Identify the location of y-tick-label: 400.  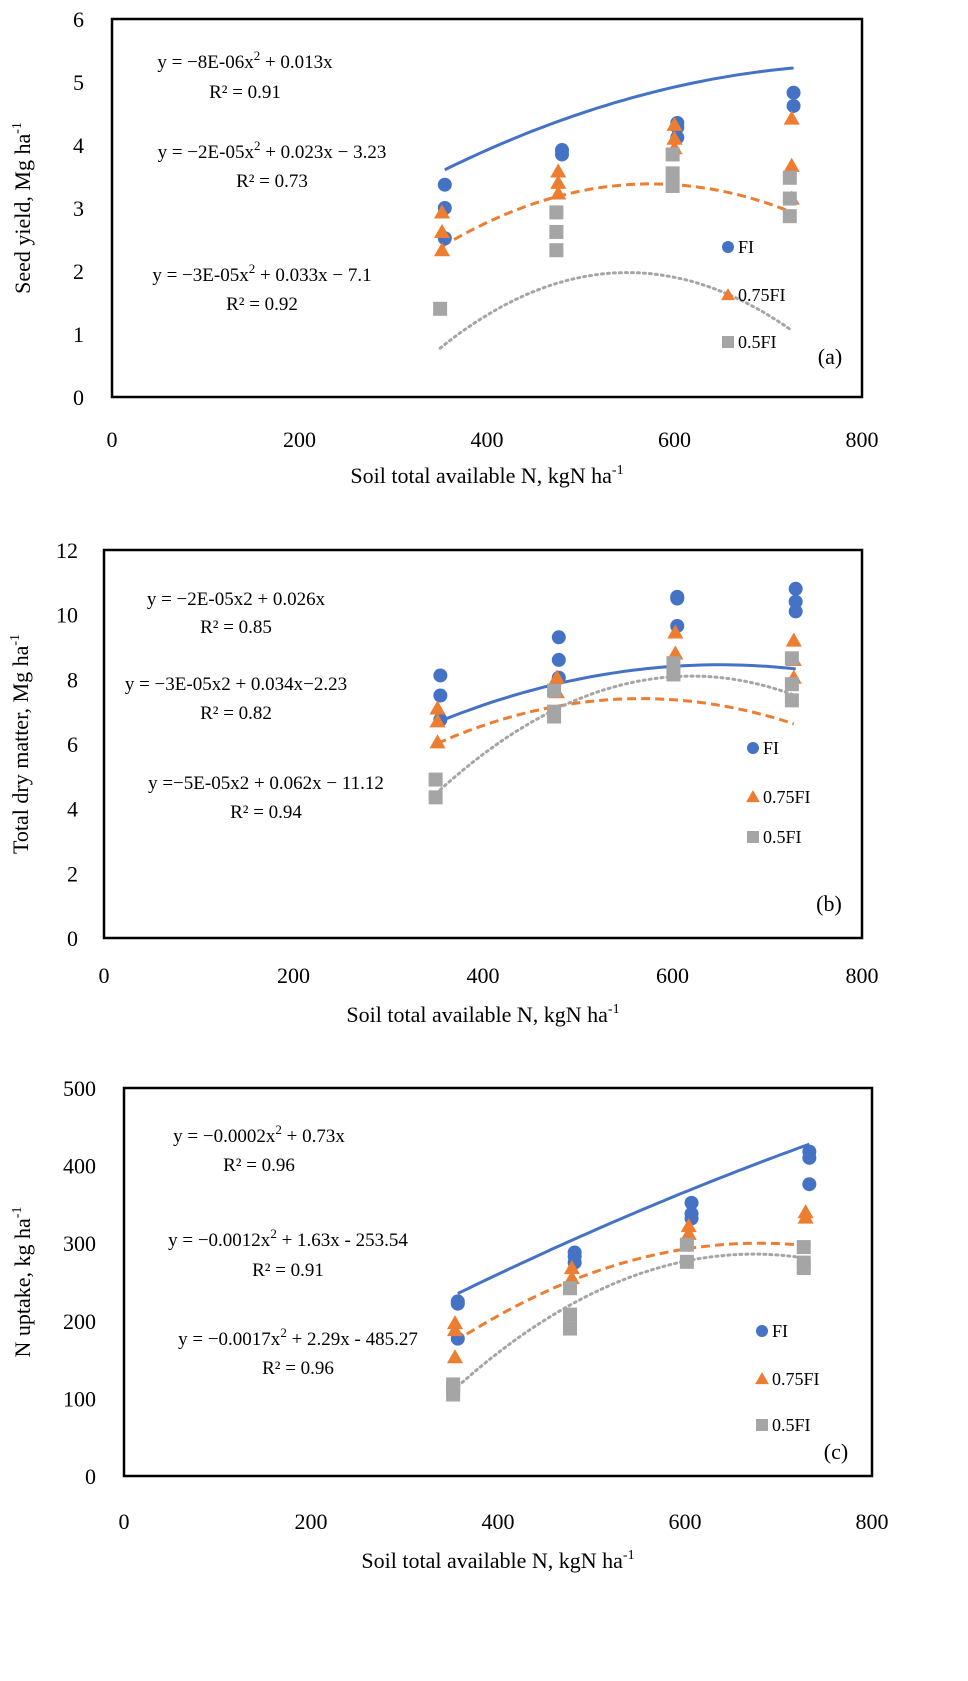
(79, 1166).